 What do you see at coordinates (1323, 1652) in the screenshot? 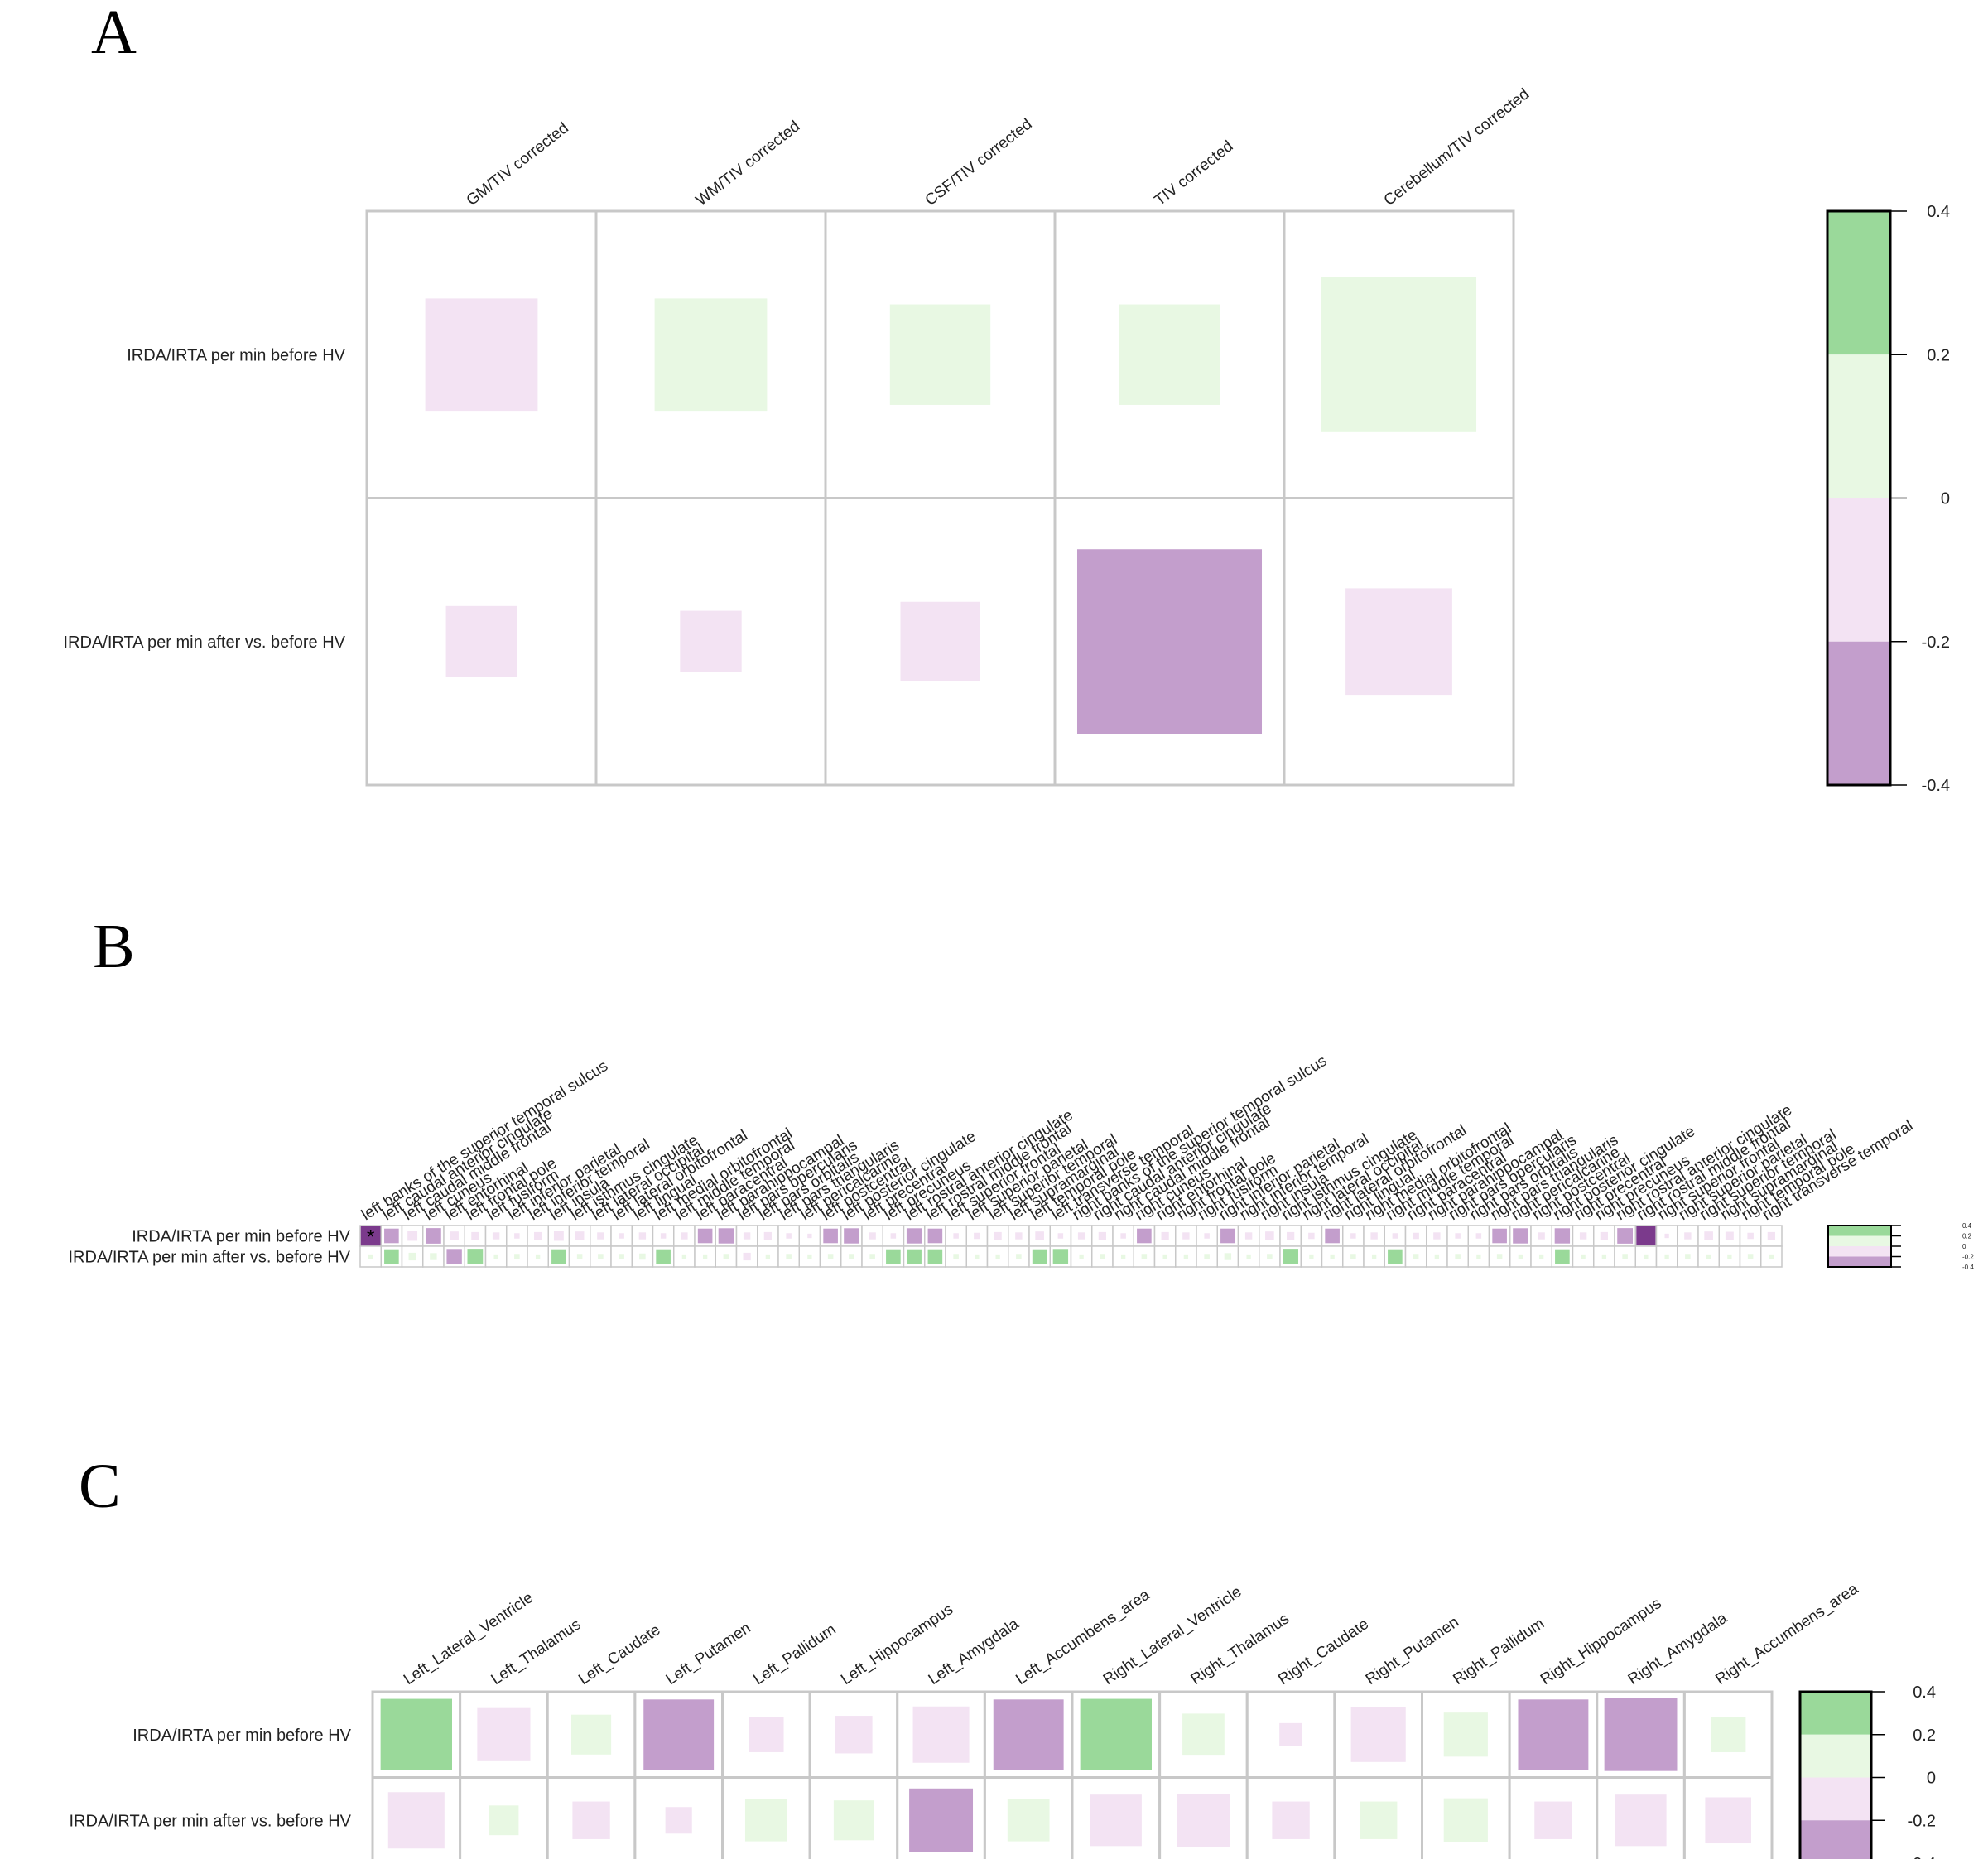
I see `column-label: Right_Caudate` at bounding box center [1323, 1652].